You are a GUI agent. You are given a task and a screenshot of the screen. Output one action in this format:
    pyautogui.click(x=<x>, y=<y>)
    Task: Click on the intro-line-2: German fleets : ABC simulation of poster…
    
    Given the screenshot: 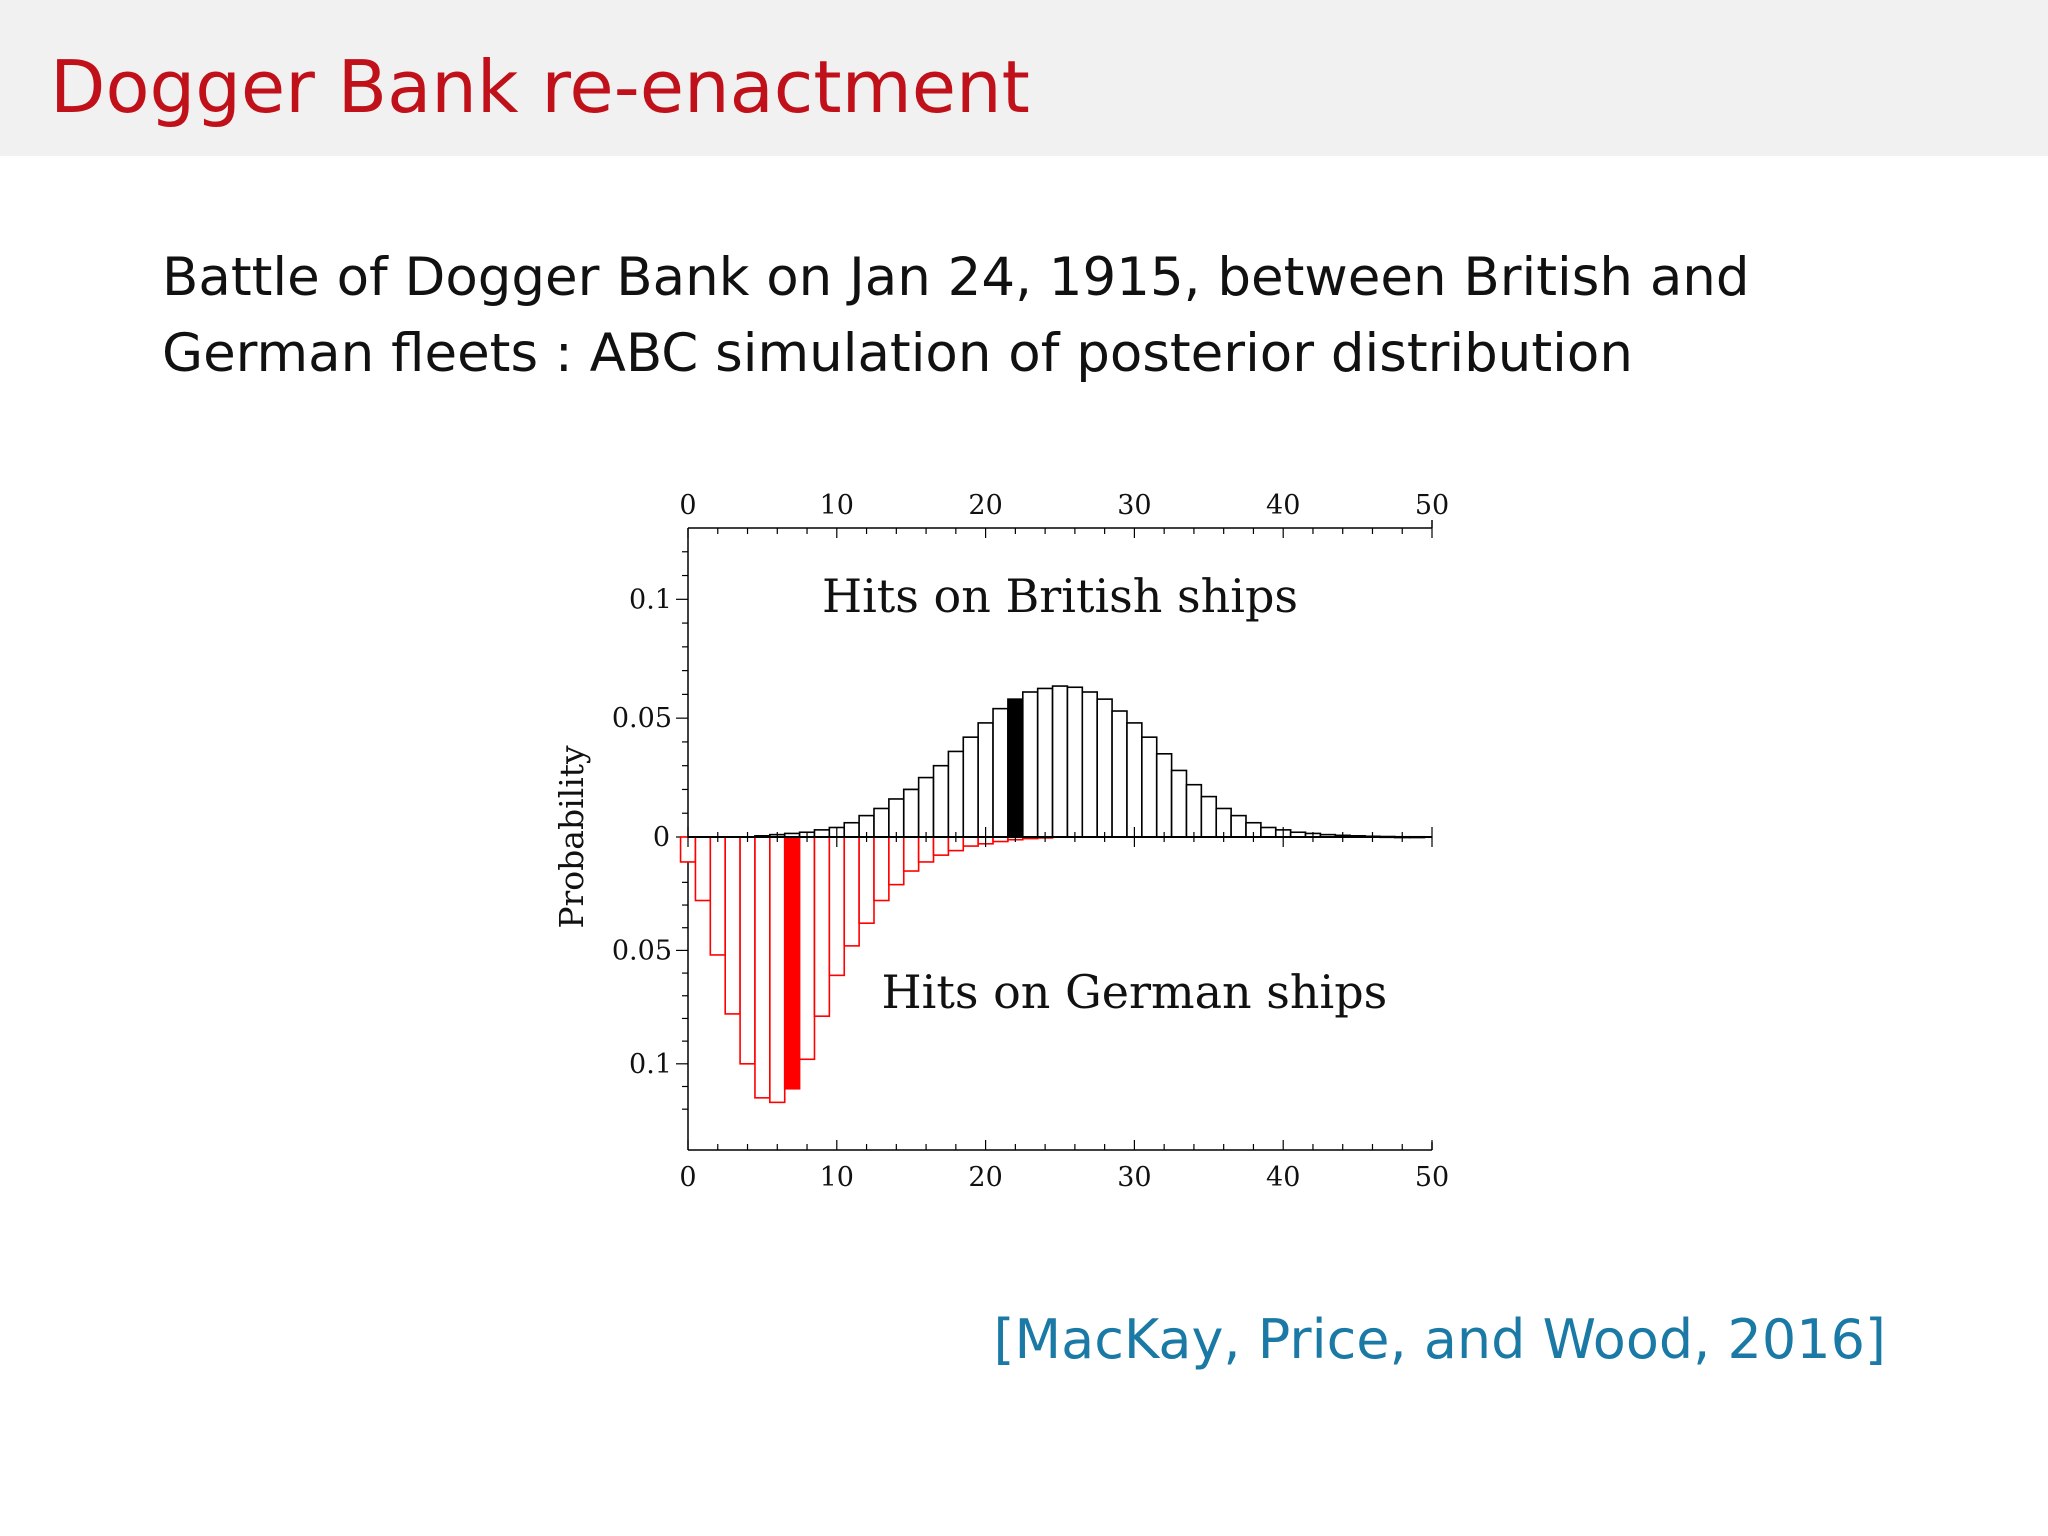 What is the action you would take?
    pyautogui.click(x=897, y=353)
    